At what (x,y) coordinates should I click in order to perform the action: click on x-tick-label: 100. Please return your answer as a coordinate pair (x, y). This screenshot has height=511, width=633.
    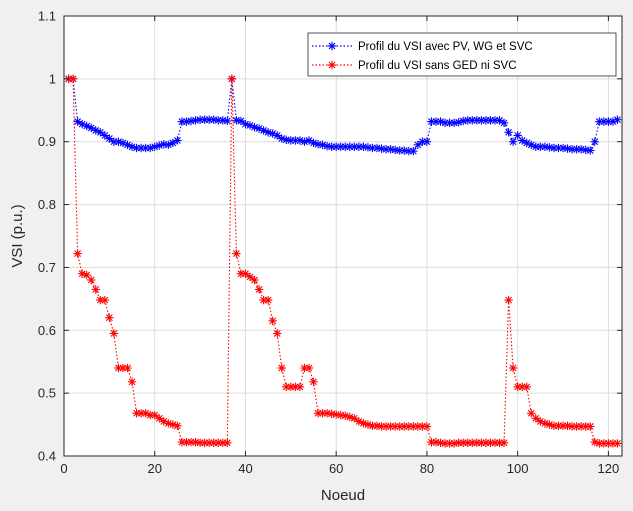
    Looking at the image, I should click on (518, 468).